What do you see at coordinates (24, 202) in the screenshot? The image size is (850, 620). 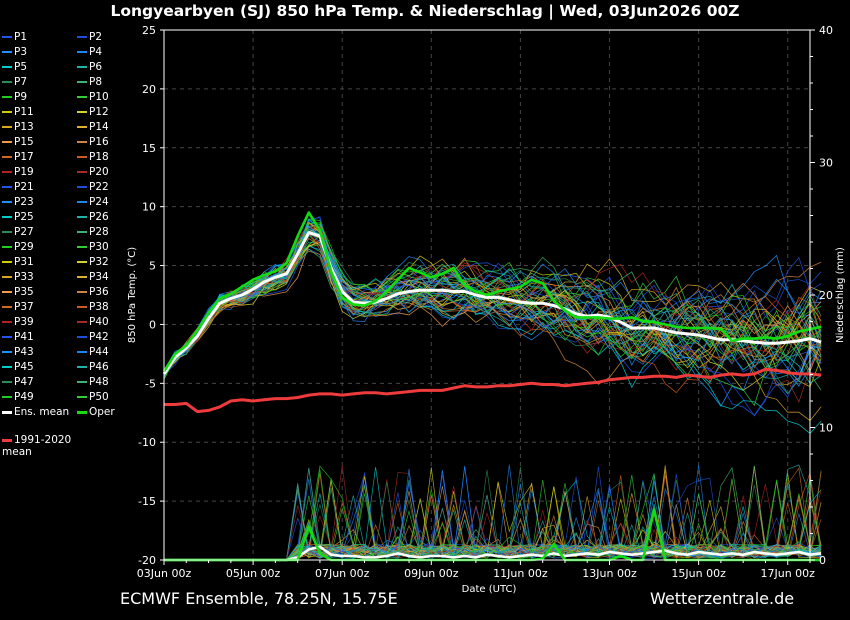 I see `legend-label: P23` at bounding box center [24, 202].